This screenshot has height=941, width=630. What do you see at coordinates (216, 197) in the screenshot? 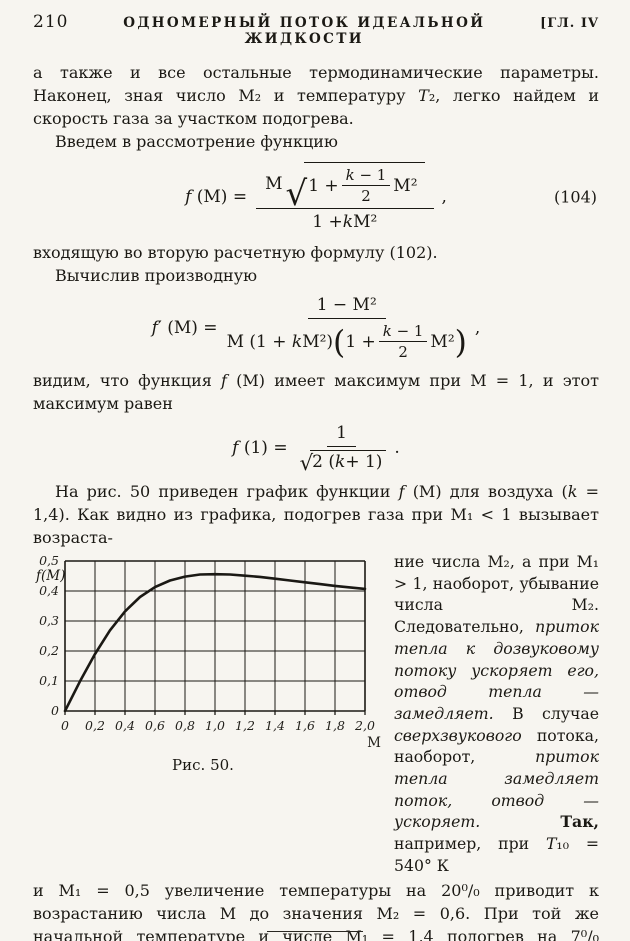
I see `equation-104-lhs: f (M) =` at bounding box center [216, 197].